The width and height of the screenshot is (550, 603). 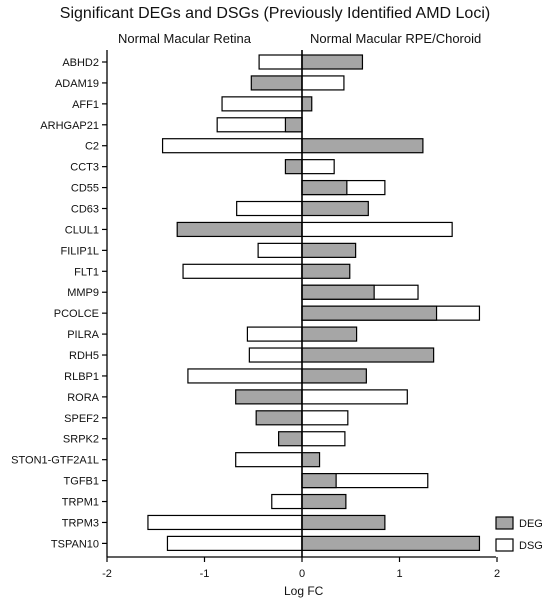 I want to click on bar-dsg-rpe-cct3, so click(x=318, y=167).